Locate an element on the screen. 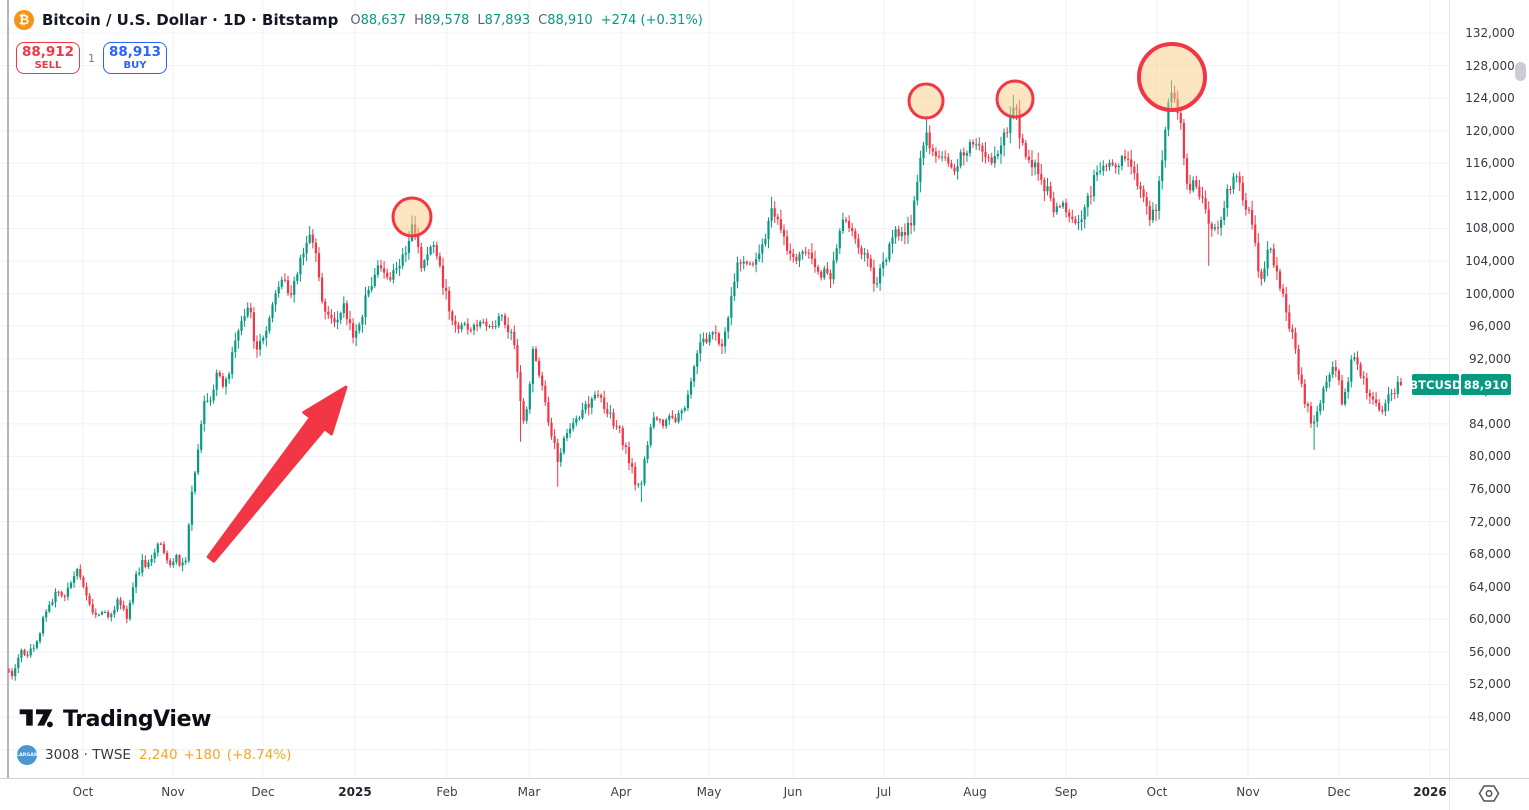 The width and height of the screenshot is (1529, 810). y-axis-label: 72,000 is located at coordinates (1490, 521).